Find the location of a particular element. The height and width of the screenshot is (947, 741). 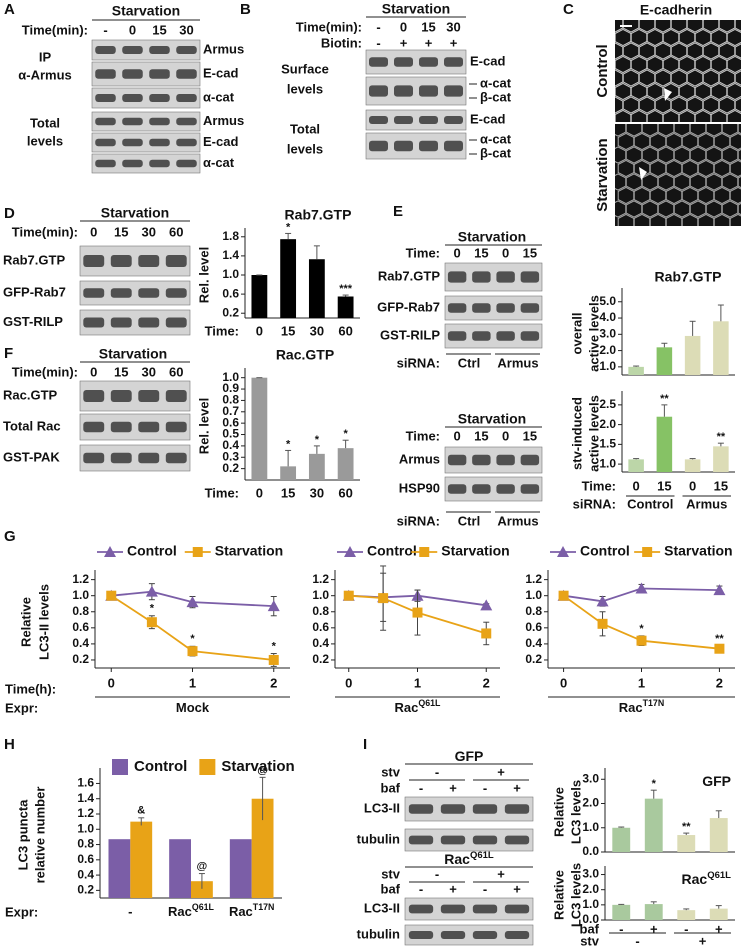

label: levels is located at coordinates (45, 140).